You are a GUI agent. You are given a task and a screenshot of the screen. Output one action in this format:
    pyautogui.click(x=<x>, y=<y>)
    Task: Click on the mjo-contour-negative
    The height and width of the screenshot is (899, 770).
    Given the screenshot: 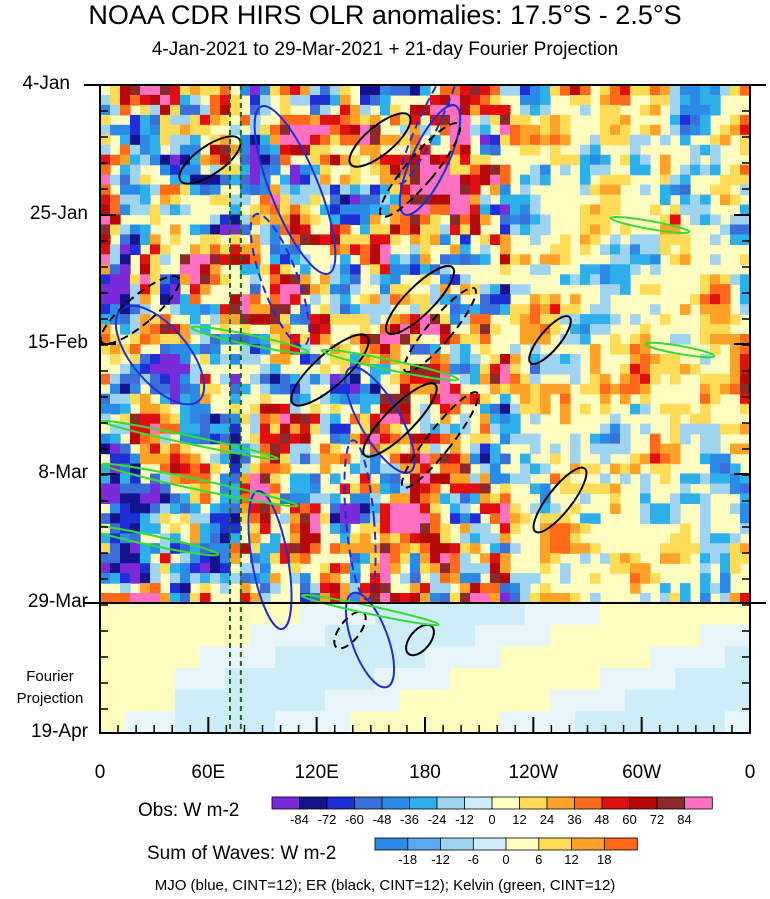 What is the action you would take?
    pyautogui.click(x=360, y=520)
    